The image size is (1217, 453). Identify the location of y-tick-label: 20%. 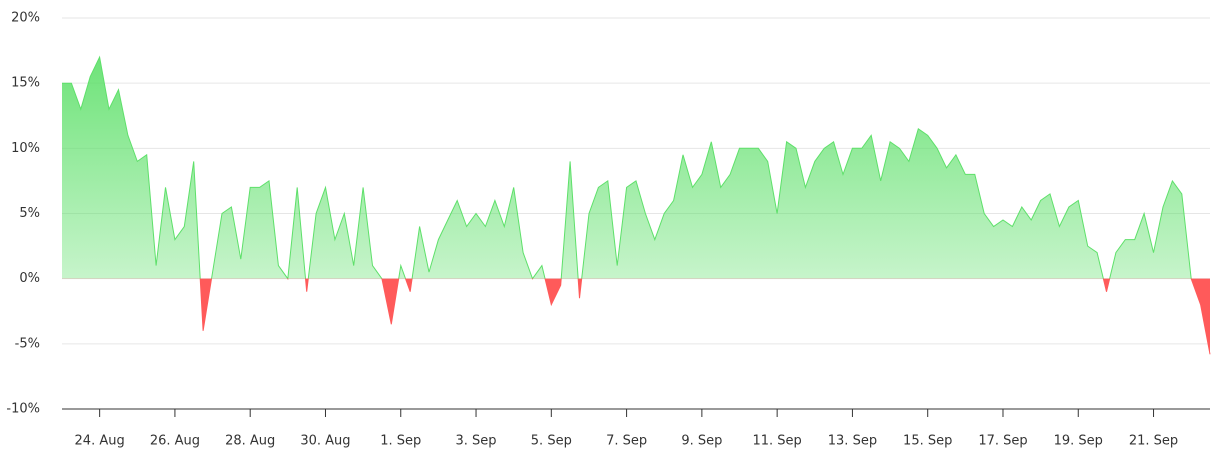
(25, 18).